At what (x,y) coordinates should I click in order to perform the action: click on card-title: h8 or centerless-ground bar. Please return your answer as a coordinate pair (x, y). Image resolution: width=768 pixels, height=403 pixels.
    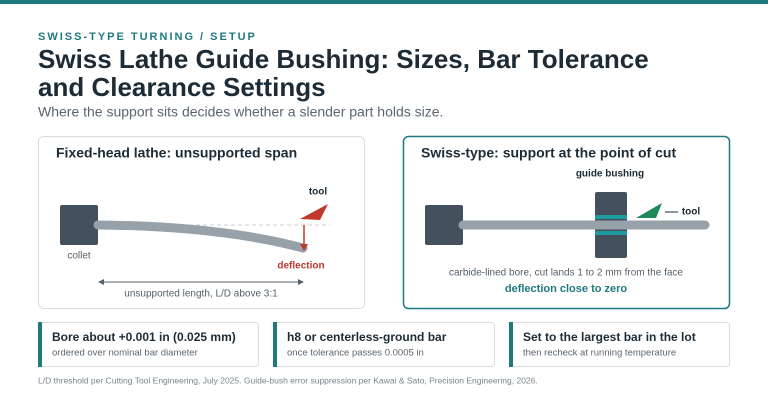
    Looking at the image, I should click on (367, 337).